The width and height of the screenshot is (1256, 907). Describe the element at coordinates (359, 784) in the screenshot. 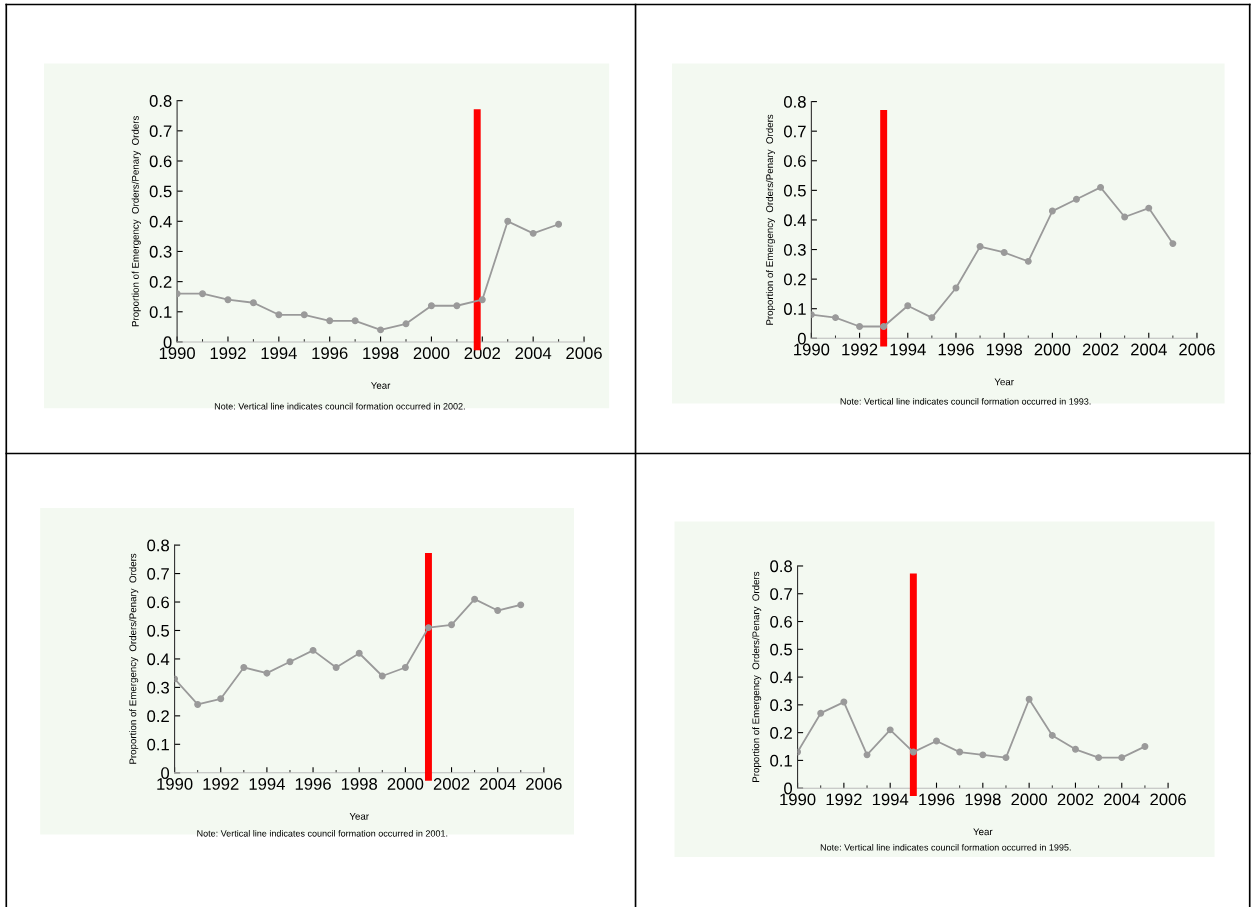

I see `x-tick-label: 1998` at that location.